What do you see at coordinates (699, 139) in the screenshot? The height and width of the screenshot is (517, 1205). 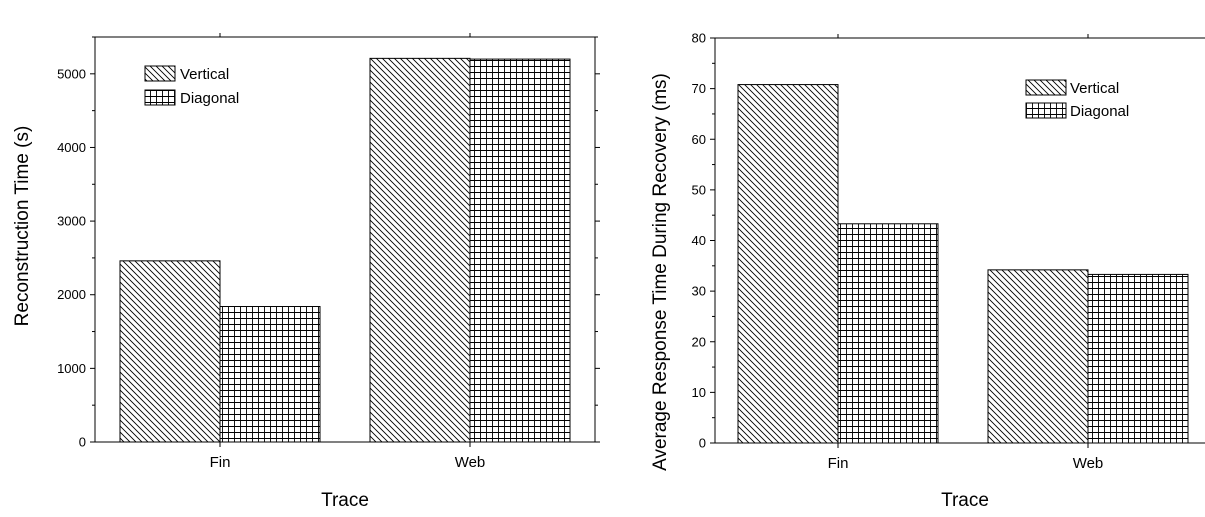 I see `y-tick-label: 60` at bounding box center [699, 139].